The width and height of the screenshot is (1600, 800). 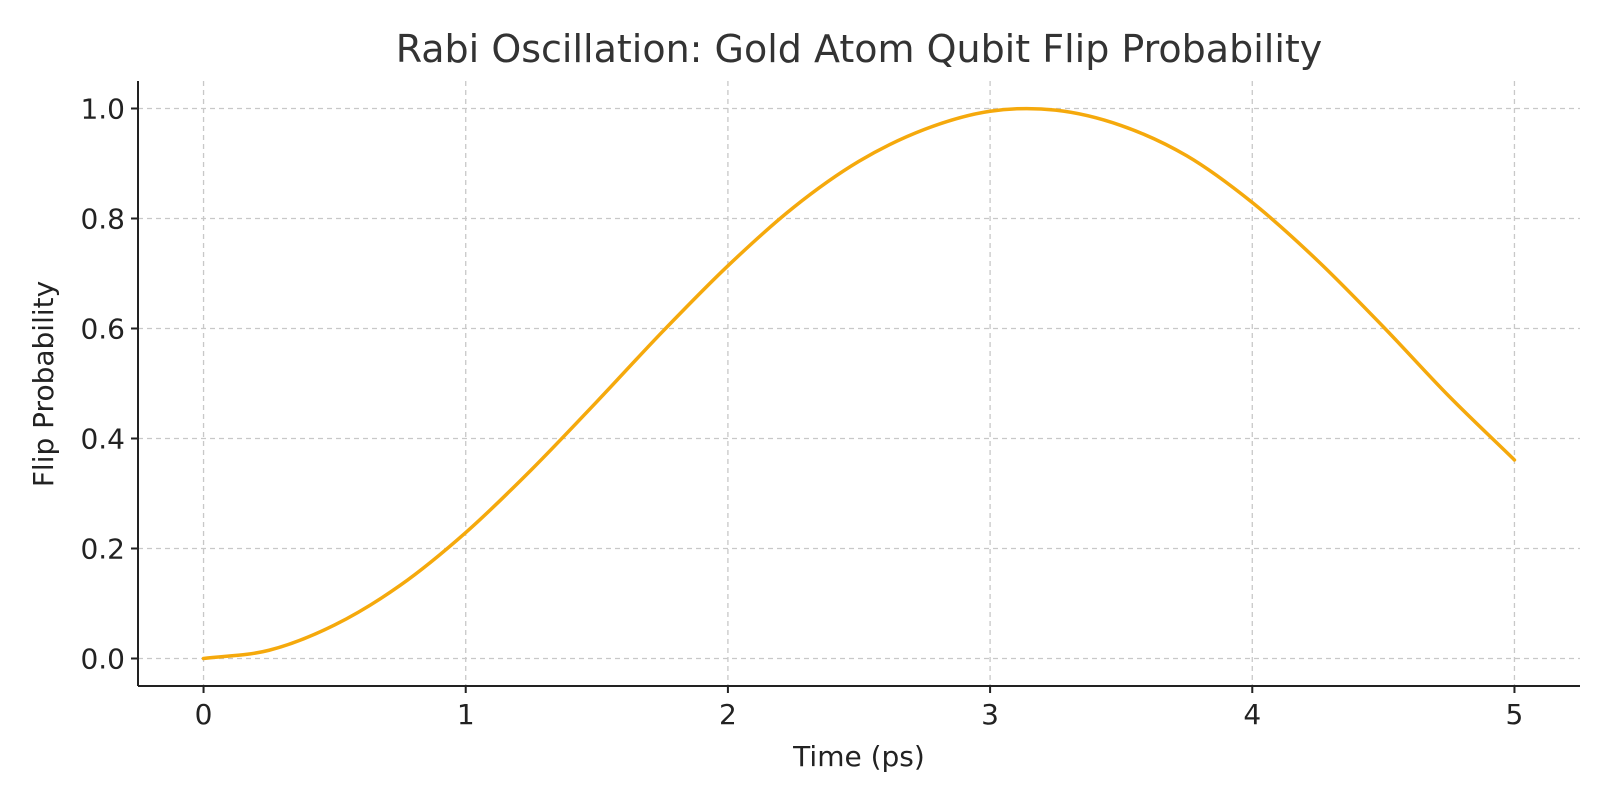 What do you see at coordinates (102, 549) in the screenshot?
I see `y-tick-label: 0.2` at bounding box center [102, 549].